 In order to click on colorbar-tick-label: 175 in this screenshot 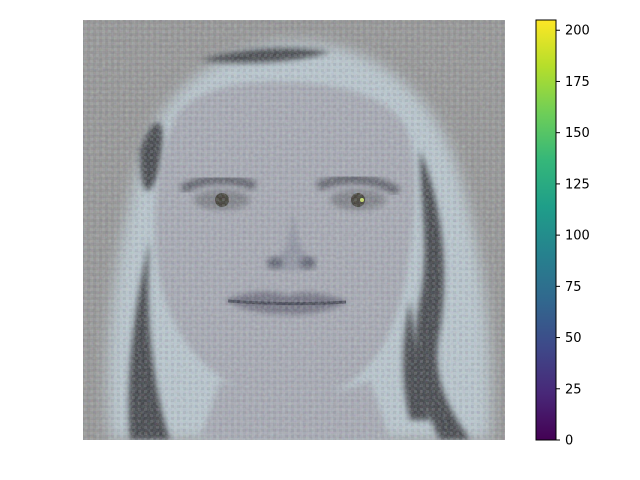, I will do `click(577, 82)`.